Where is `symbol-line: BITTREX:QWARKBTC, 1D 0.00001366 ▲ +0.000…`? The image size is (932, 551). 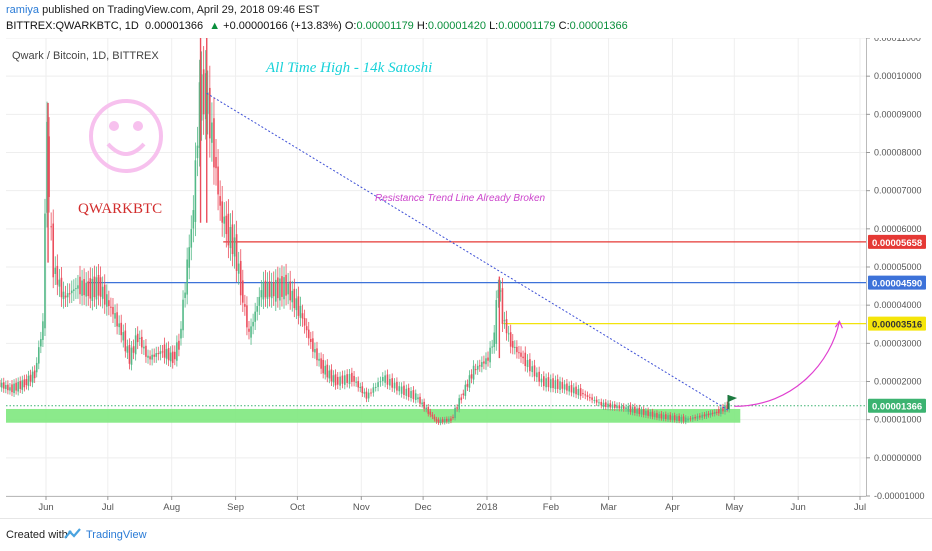
symbol-line: BITTREX:QWARKBTC, 1D 0.00001366 ▲ +0.000… is located at coordinates (317, 26).